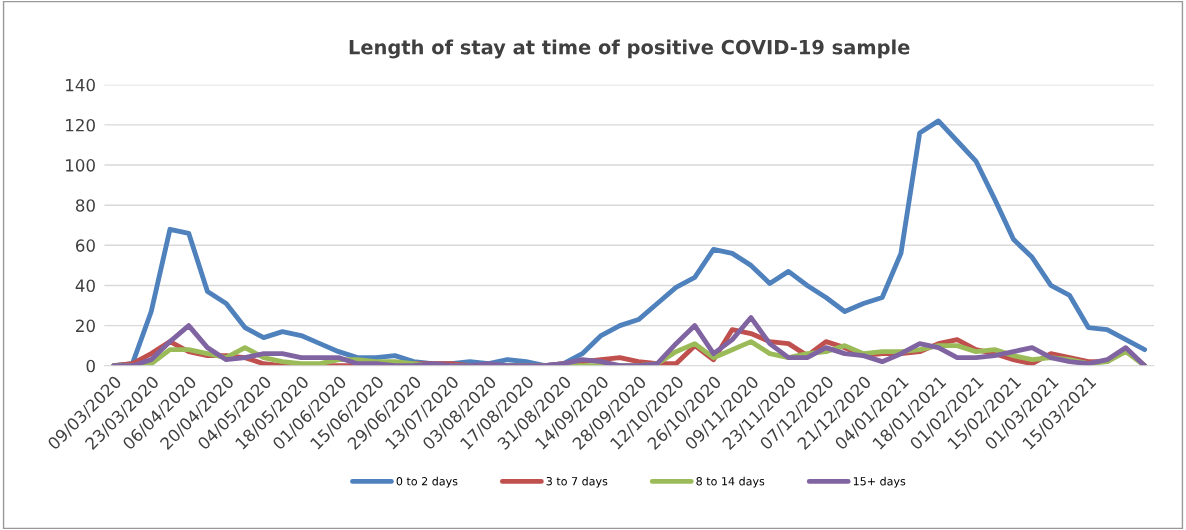 Image resolution: width=1186 pixels, height=530 pixels. I want to click on chart-title: Length of stay at time of positive COVID-19 sample, so click(629, 49).